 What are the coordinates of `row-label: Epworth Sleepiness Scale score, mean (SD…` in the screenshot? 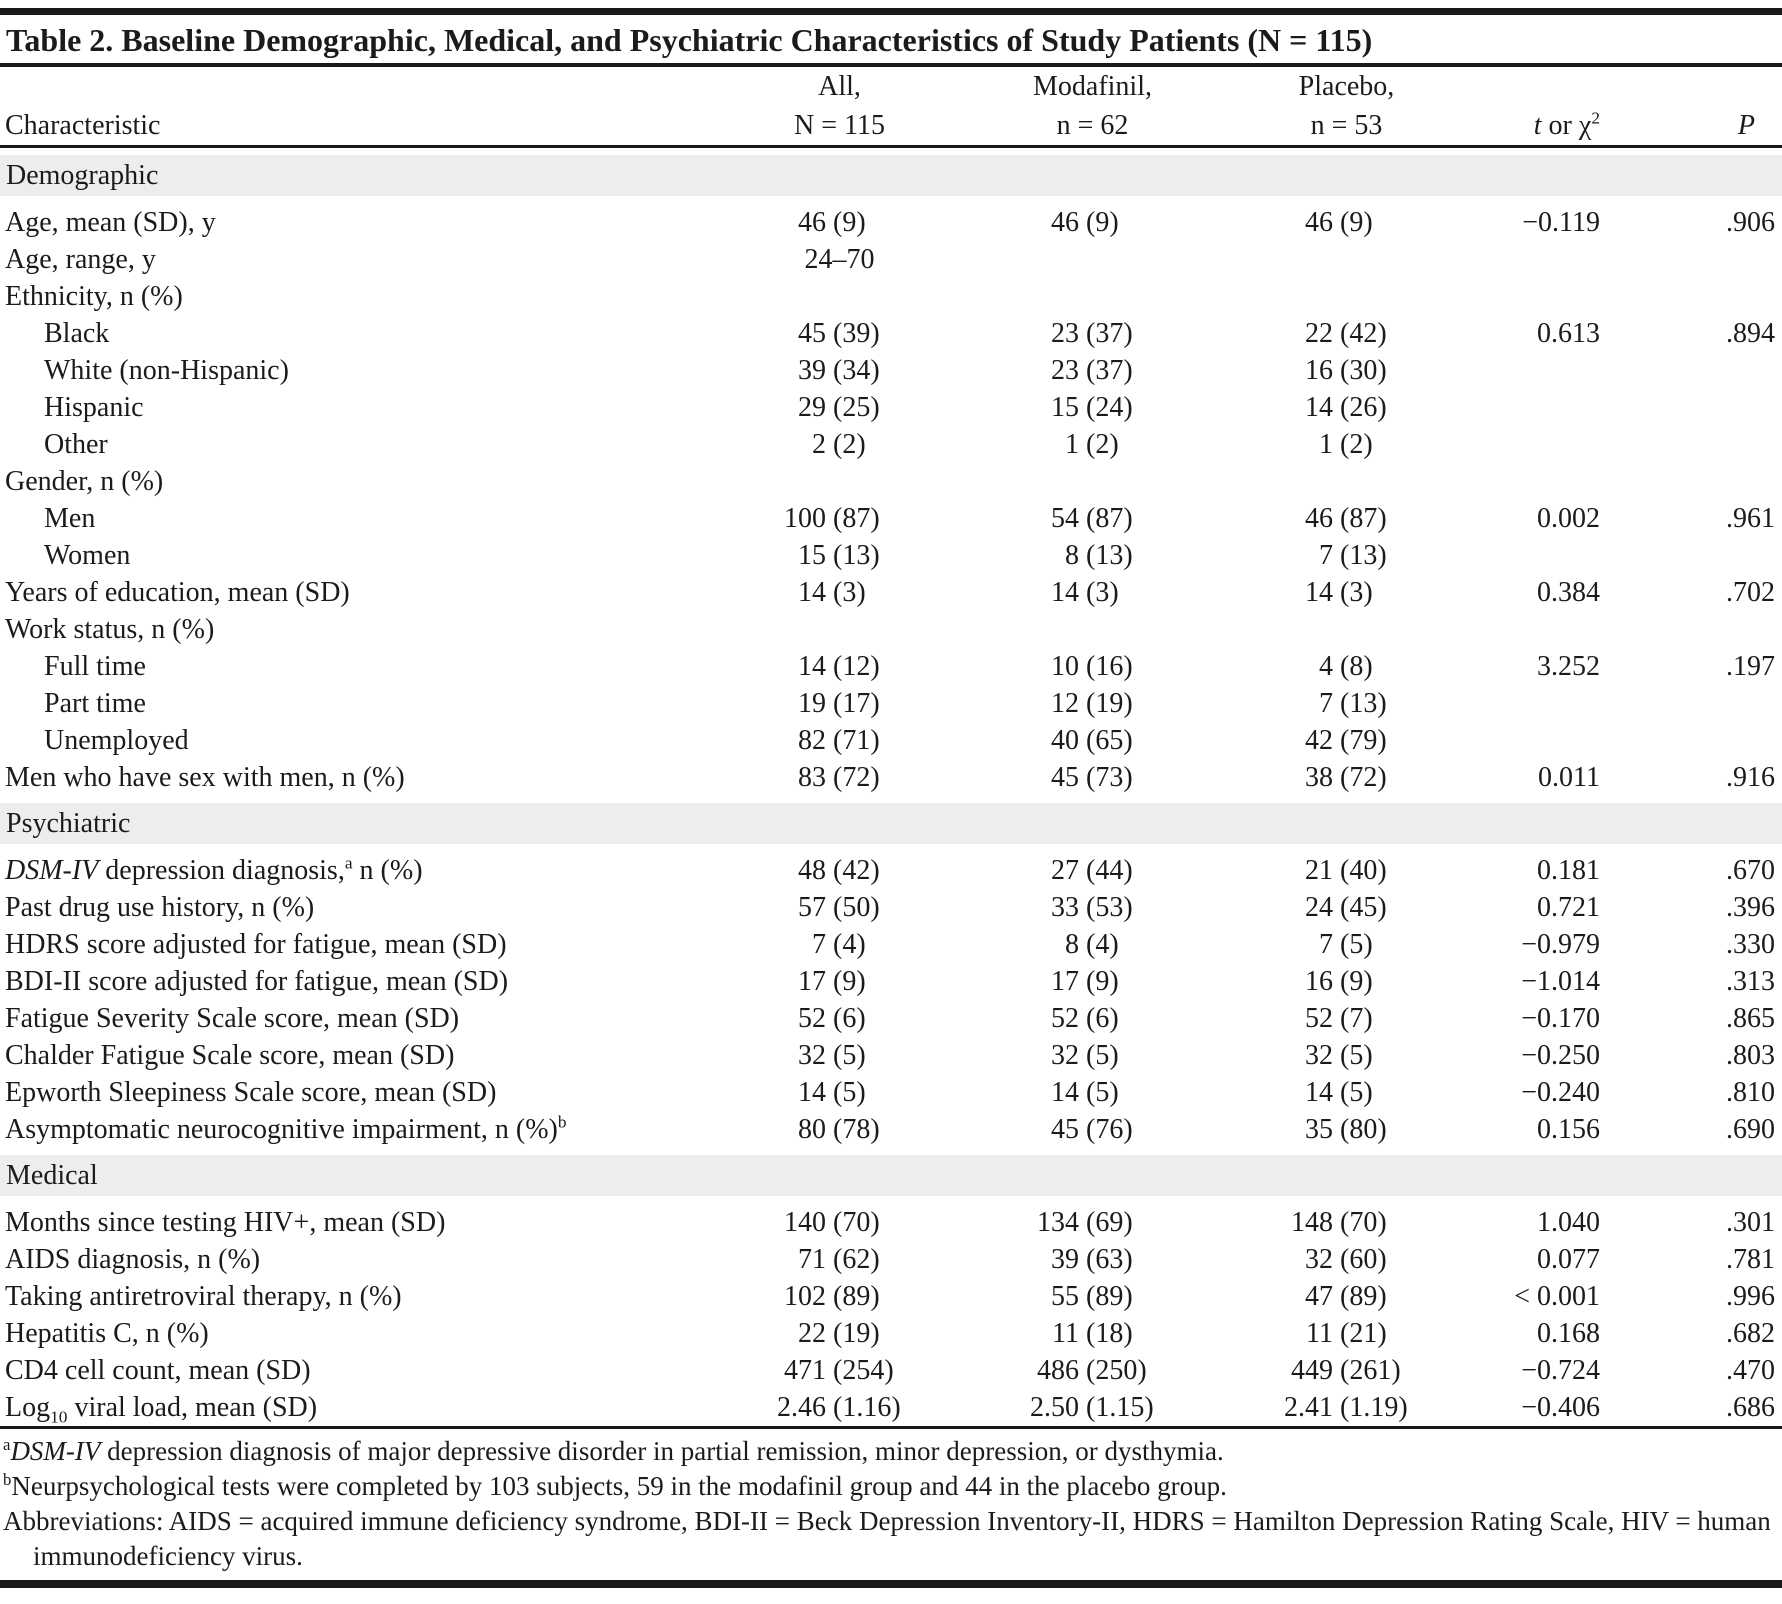 It's located at (251, 1092).